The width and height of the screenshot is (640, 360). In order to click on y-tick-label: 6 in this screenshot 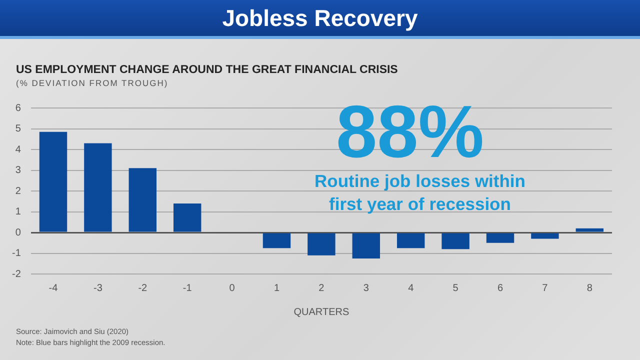, I will do `click(18, 108)`.